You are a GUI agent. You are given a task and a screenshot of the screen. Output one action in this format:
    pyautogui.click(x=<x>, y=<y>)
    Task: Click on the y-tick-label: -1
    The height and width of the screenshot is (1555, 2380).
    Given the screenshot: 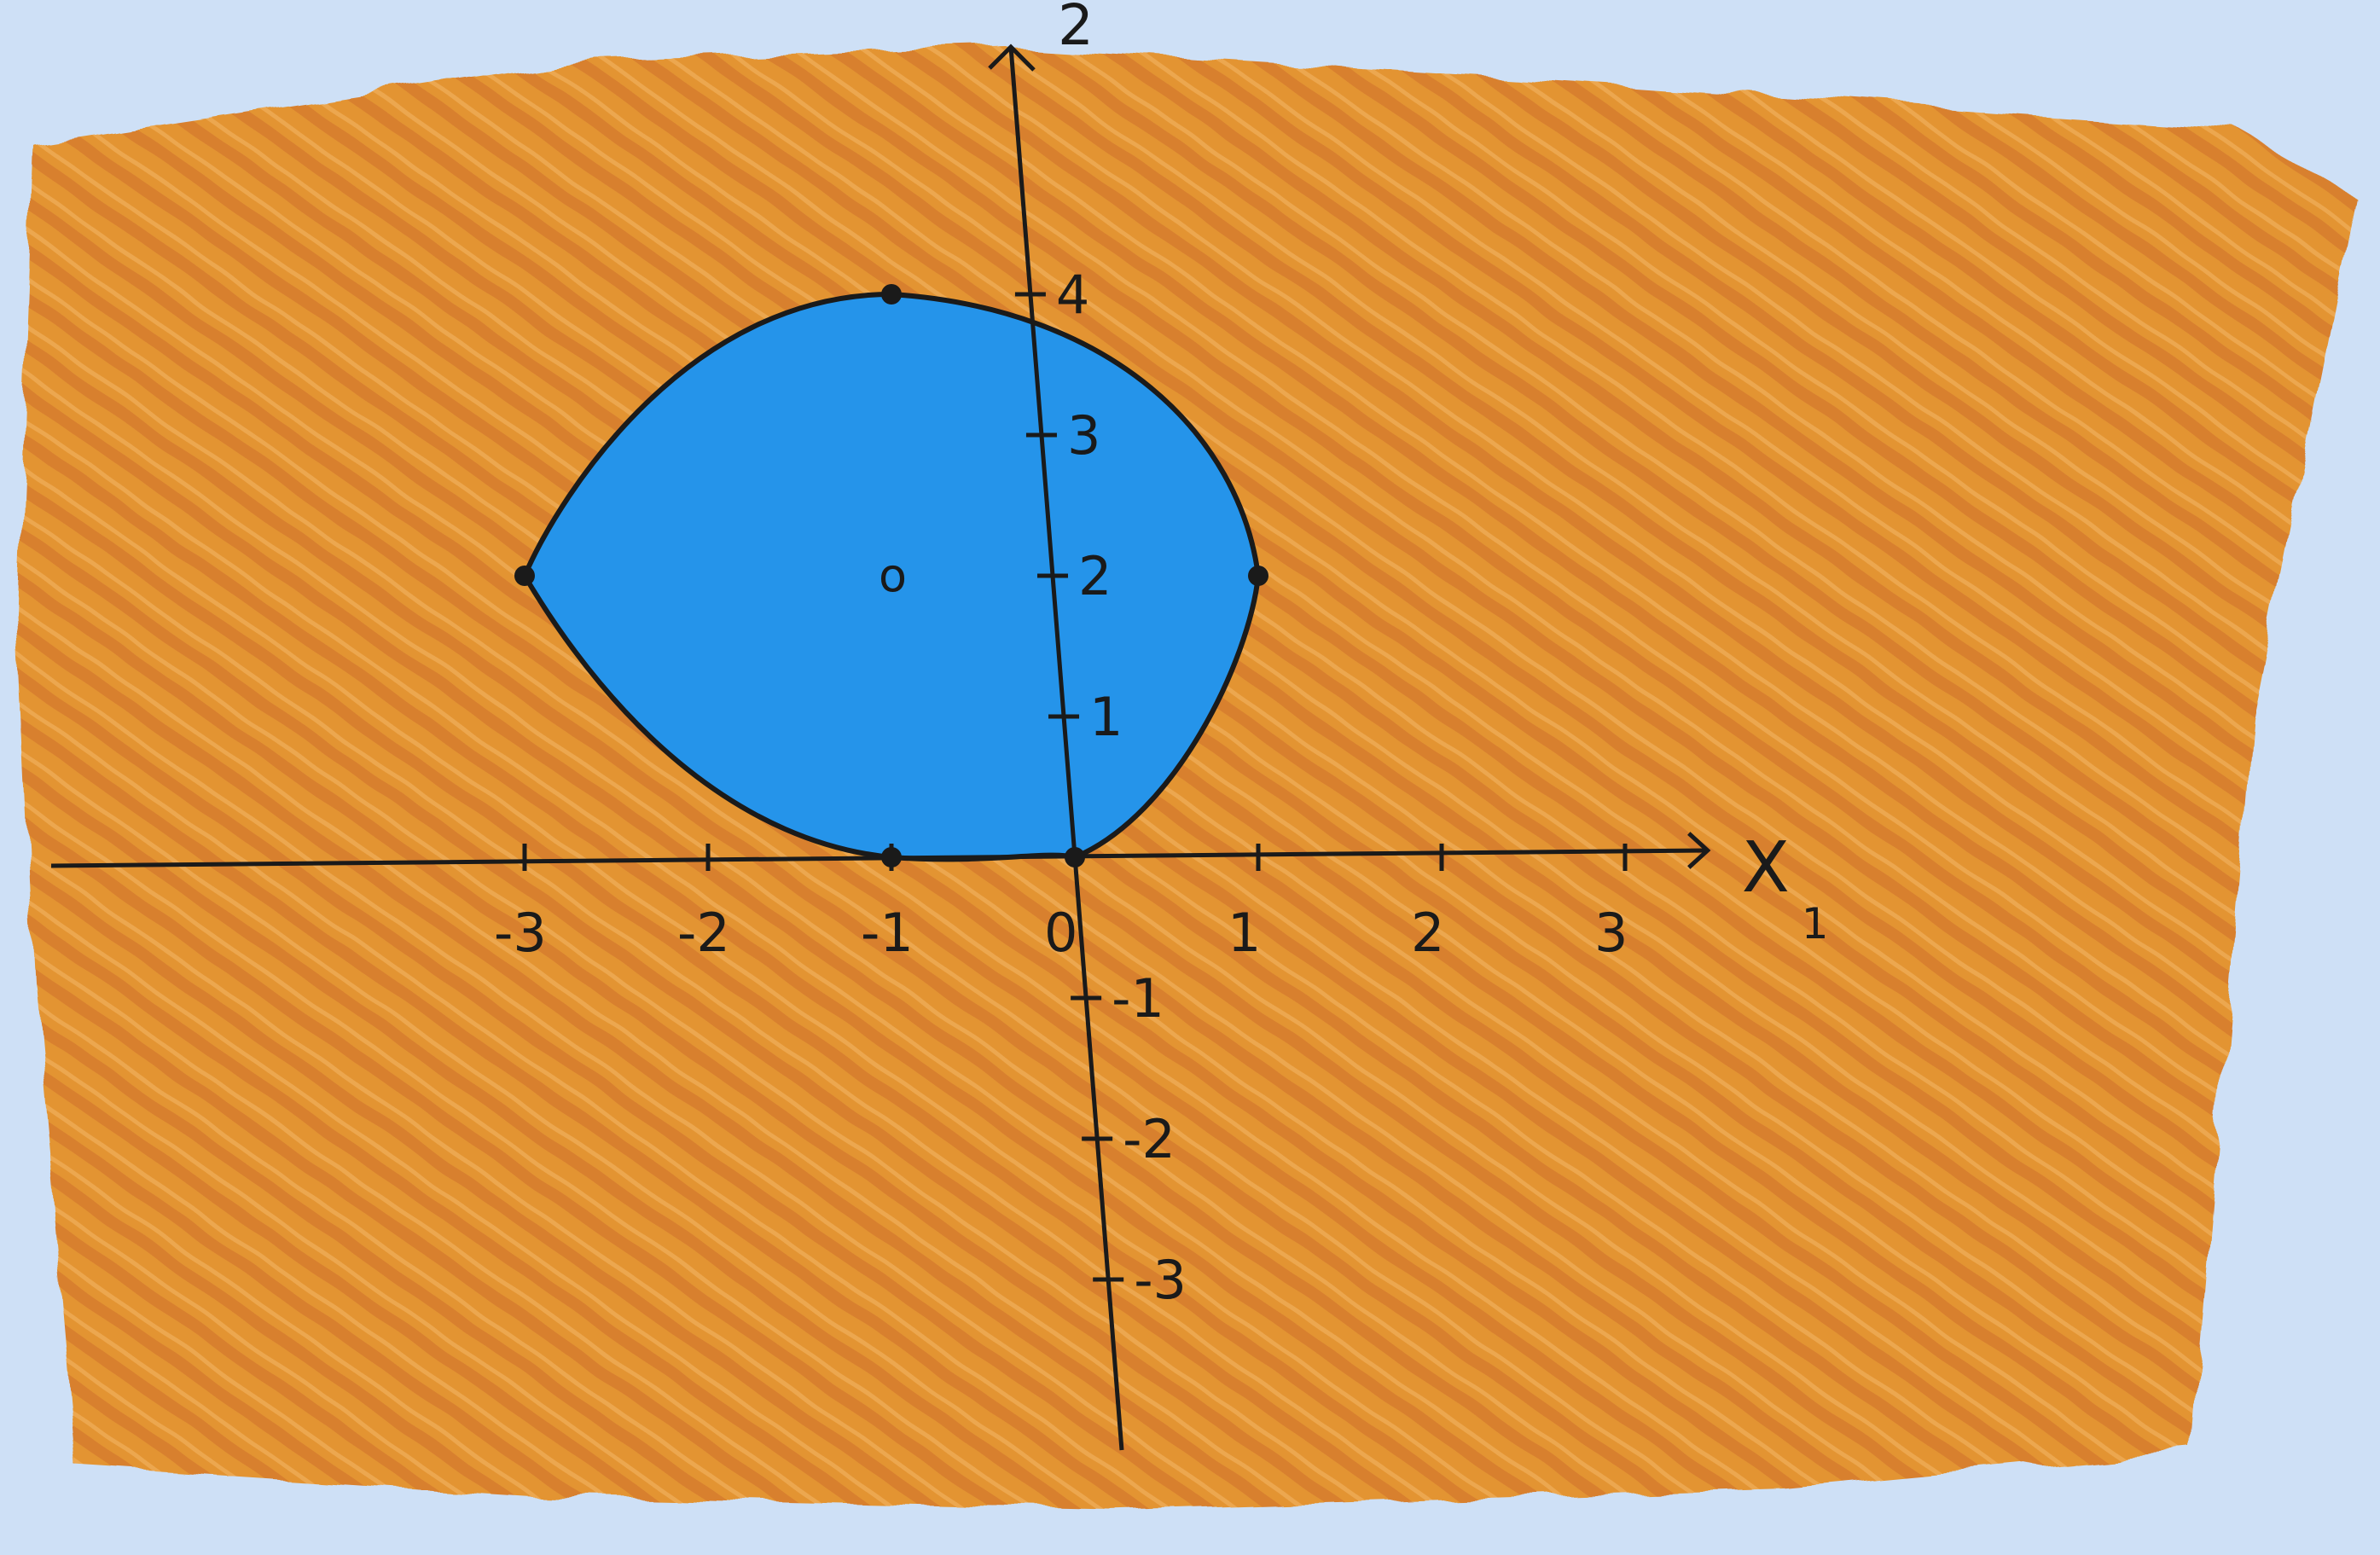 What is the action you would take?
    pyautogui.click(x=1138, y=998)
    